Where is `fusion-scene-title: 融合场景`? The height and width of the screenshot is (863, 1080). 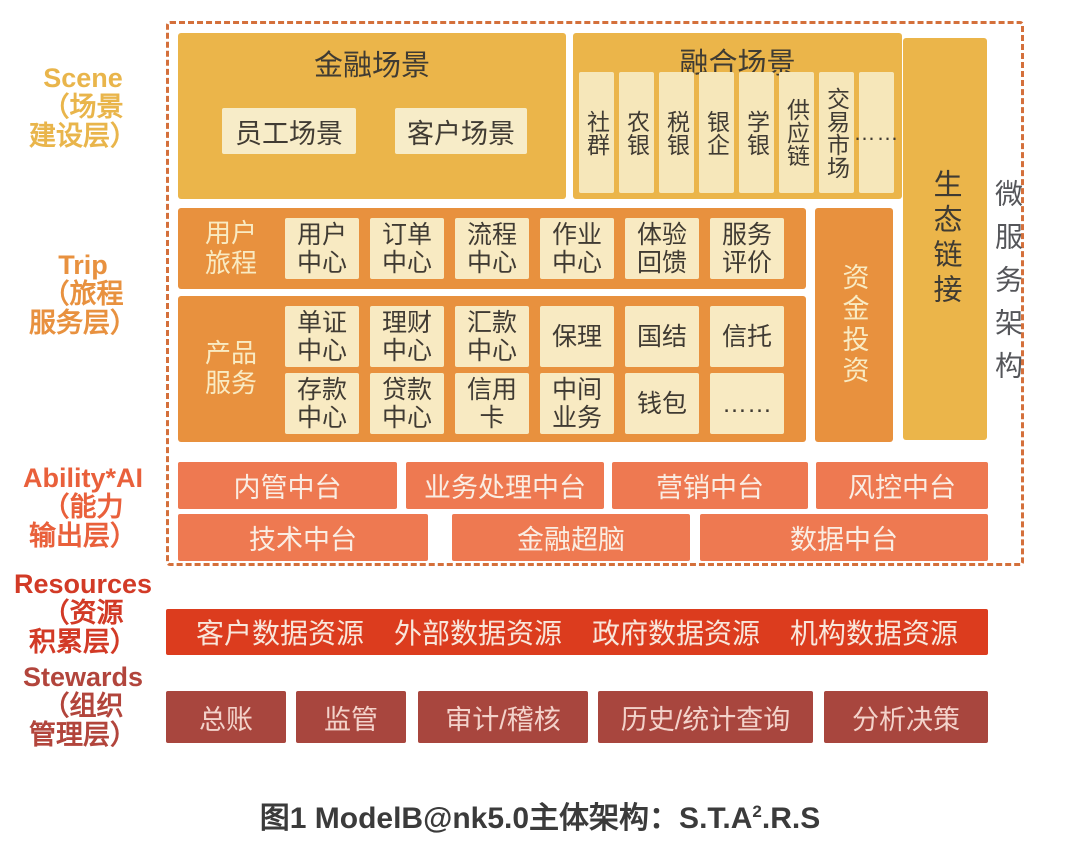
fusion-scene-title: 融合场景 is located at coordinates (737, 64).